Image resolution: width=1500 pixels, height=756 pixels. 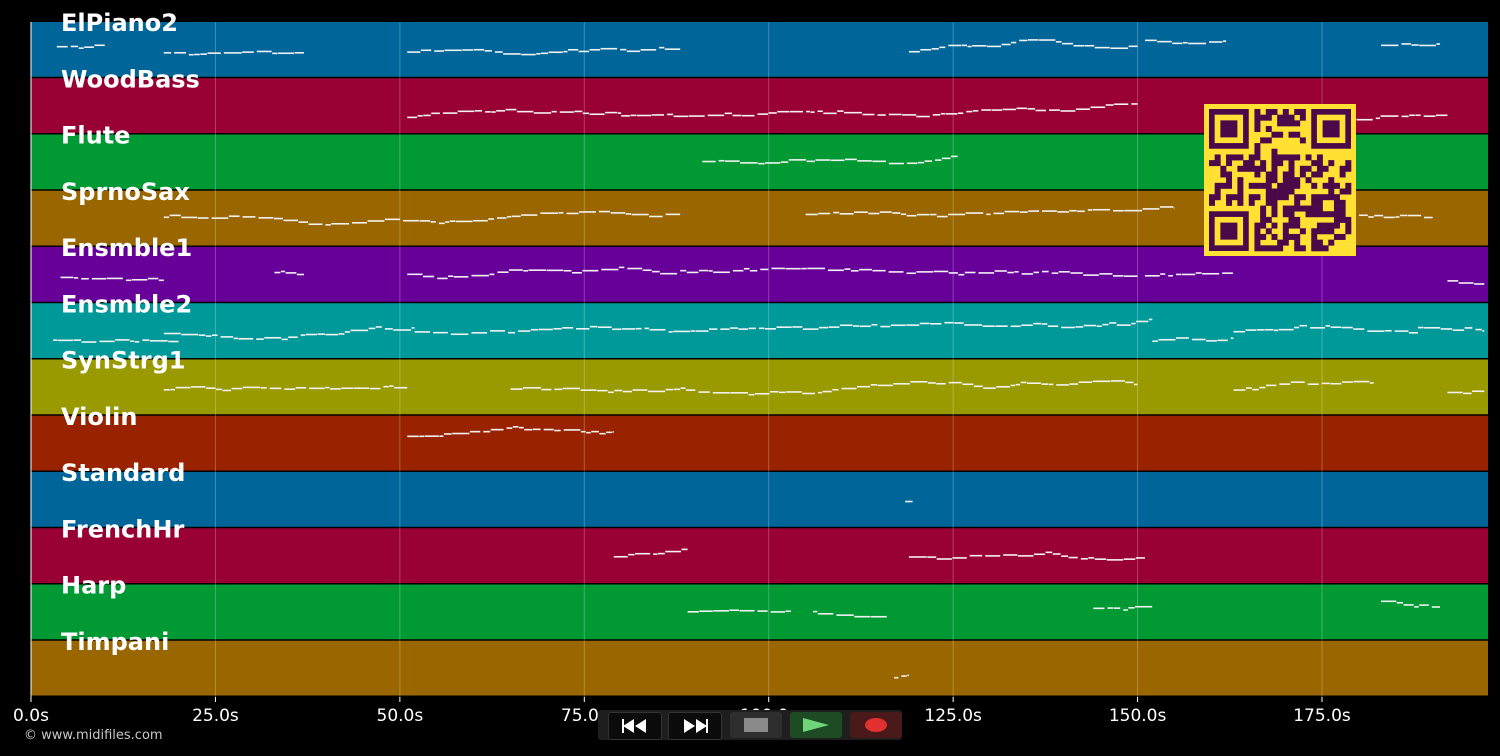 What do you see at coordinates (953, 716) in the screenshot?
I see `tick-label: 125.0s` at bounding box center [953, 716].